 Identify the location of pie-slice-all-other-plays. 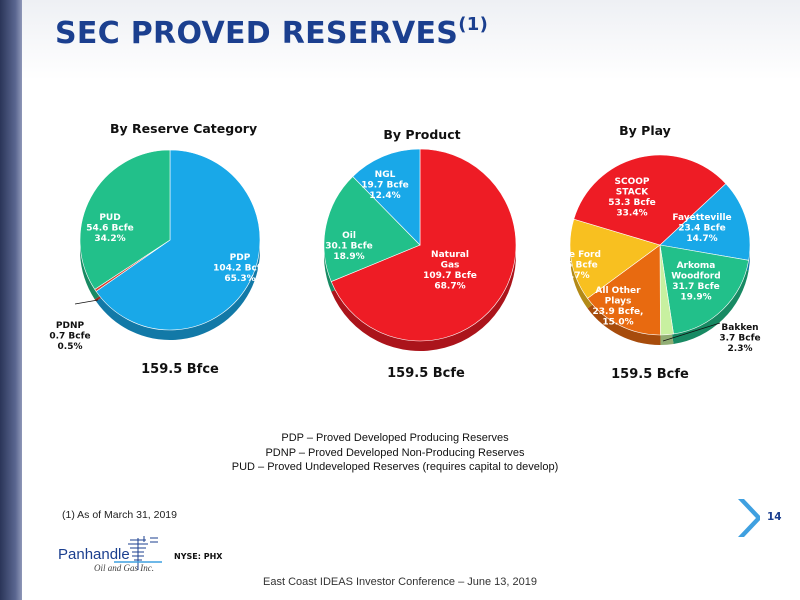
(624, 290).